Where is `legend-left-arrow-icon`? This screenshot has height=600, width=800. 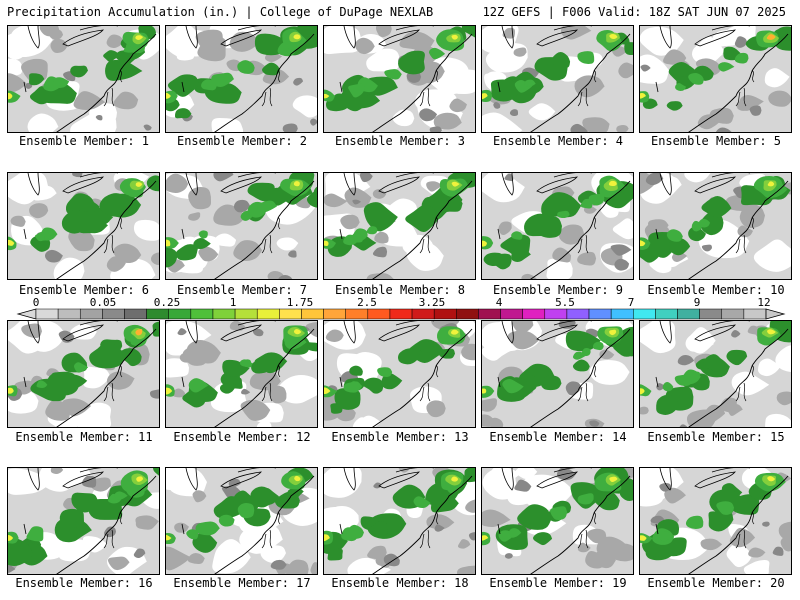
legend-left-arrow-icon is located at coordinates (26, 314).